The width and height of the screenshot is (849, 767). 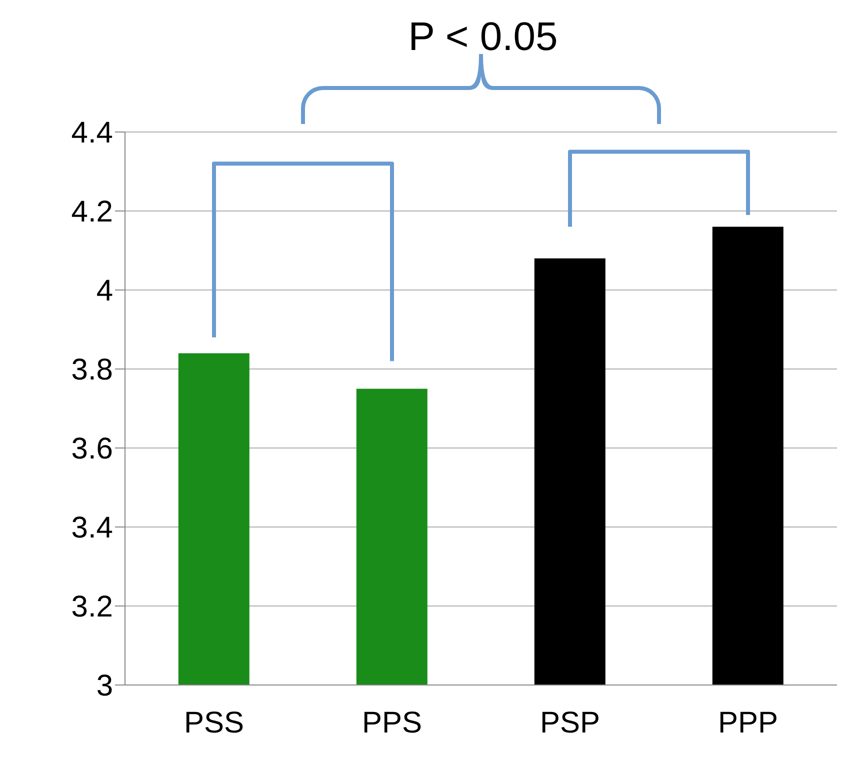 What do you see at coordinates (483, 37) in the screenshot?
I see `text: P < 0.05` at bounding box center [483, 37].